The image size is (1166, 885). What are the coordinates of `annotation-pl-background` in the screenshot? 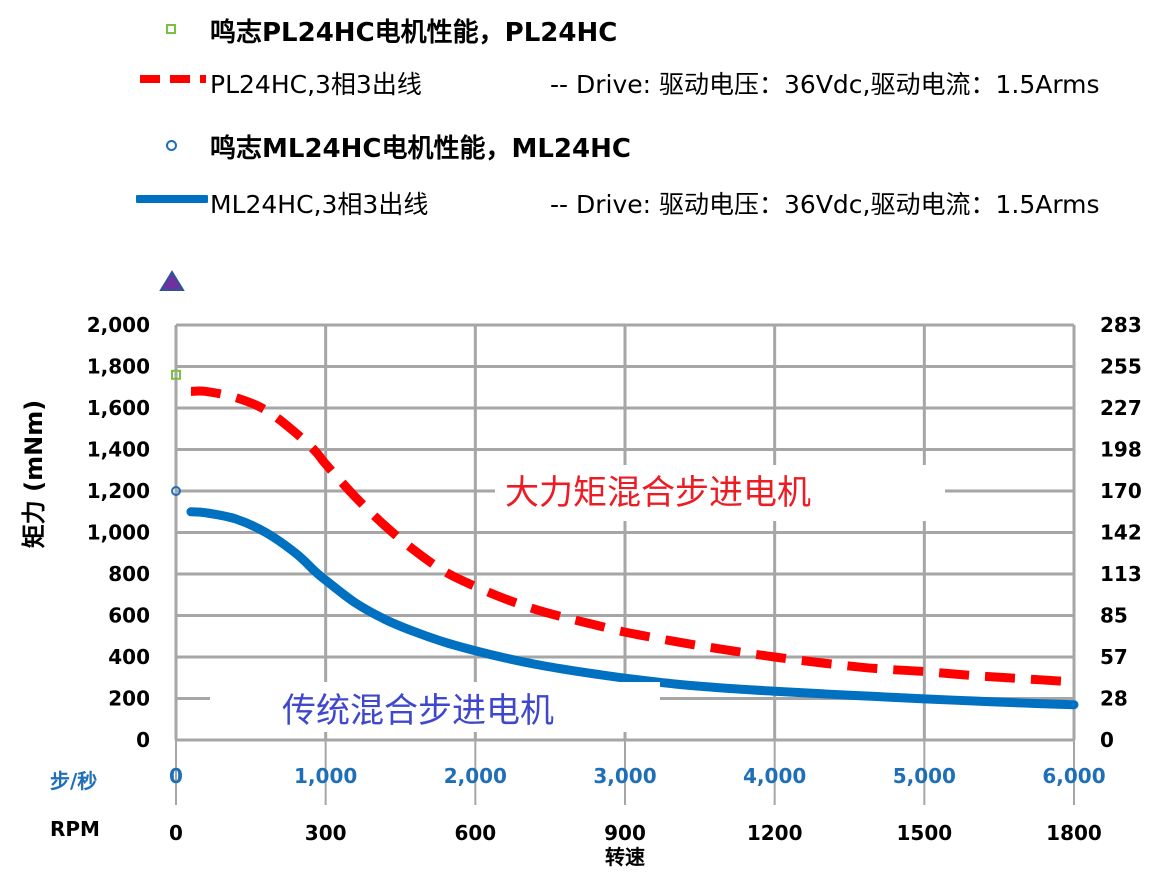 It's located at (720, 493).